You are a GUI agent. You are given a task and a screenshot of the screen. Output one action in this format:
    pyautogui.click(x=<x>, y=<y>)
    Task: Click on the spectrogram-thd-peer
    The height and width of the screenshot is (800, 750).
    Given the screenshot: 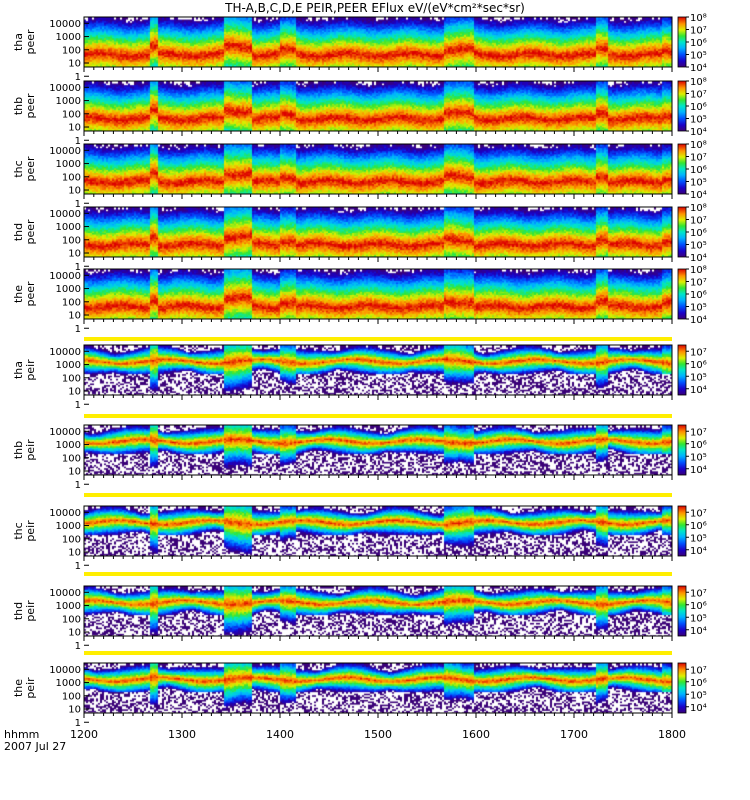 What is the action you would take?
    pyautogui.click(x=378, y=232)
    